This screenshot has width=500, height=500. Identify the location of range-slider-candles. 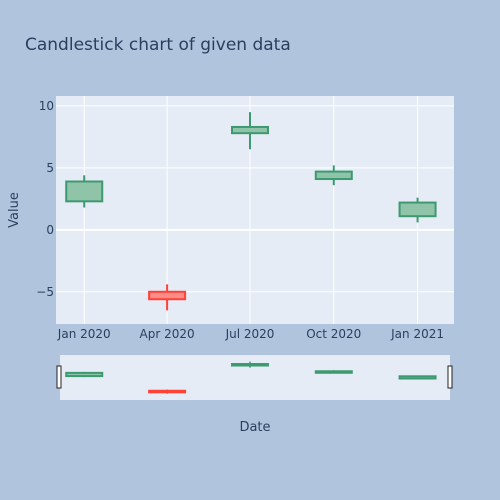
(251, 377).